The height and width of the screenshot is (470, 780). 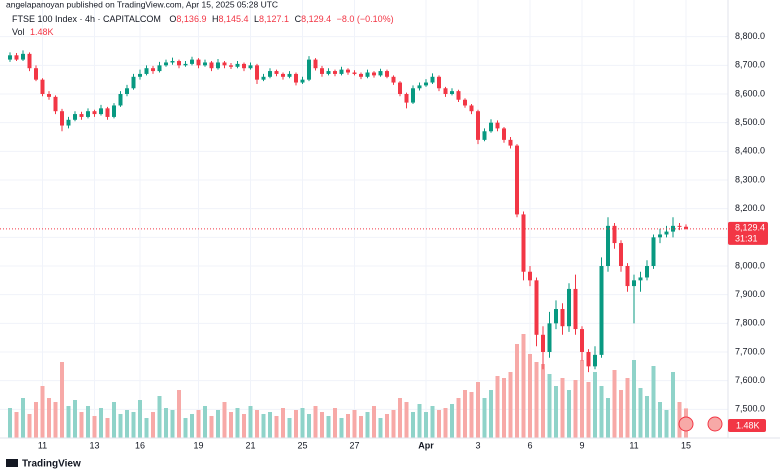 I want to click on last-price-label: 8,129.4, so click(x=750, y=227).